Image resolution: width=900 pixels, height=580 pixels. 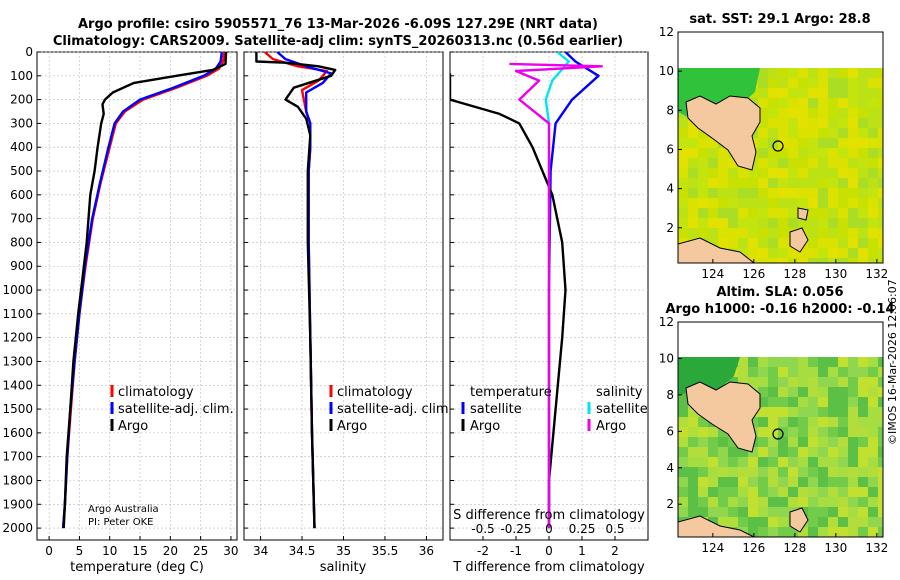 I want to click on map-y-tick-label: 12, so click(x=666, y=32).